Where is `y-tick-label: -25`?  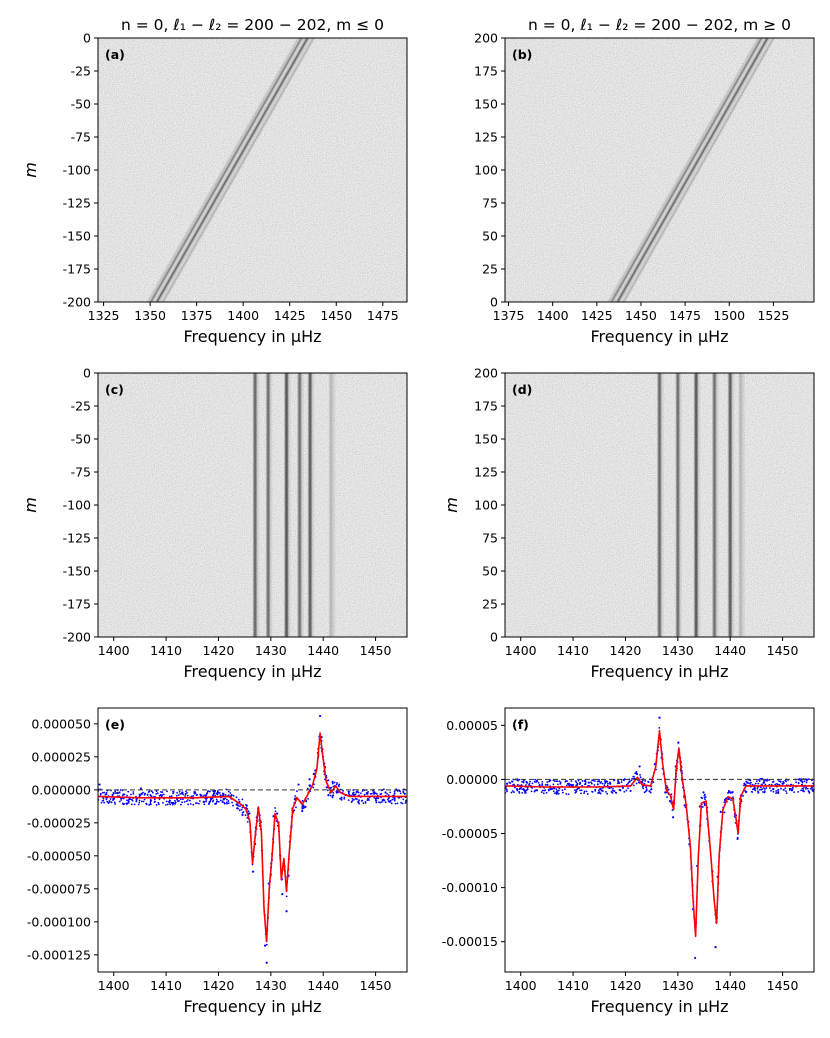
y-tick-label: -25 is located at coordinates (81, 71).